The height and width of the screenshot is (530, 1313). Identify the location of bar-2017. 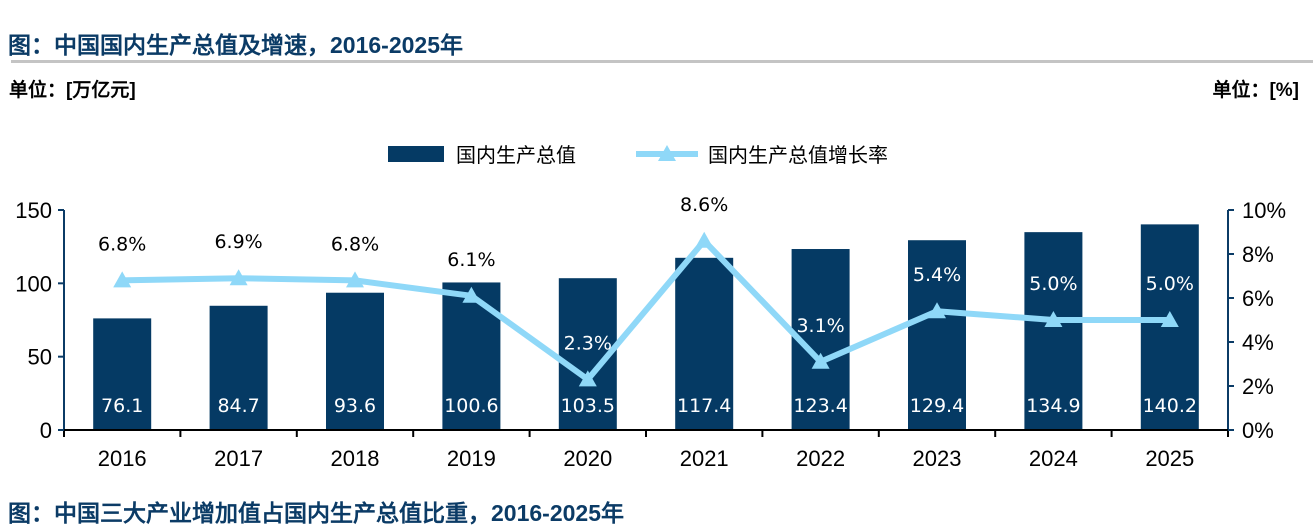
(238, 367).